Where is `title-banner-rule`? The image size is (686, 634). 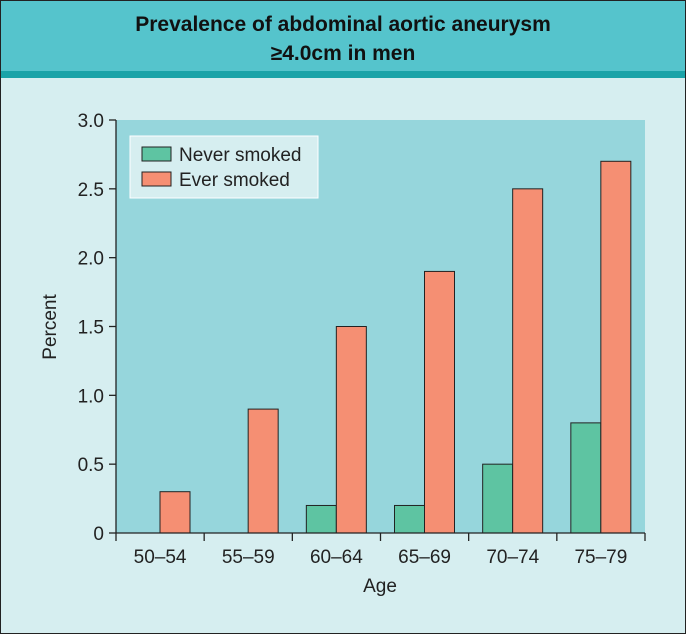
title-banner-rule is located at coordinates (343, 74).